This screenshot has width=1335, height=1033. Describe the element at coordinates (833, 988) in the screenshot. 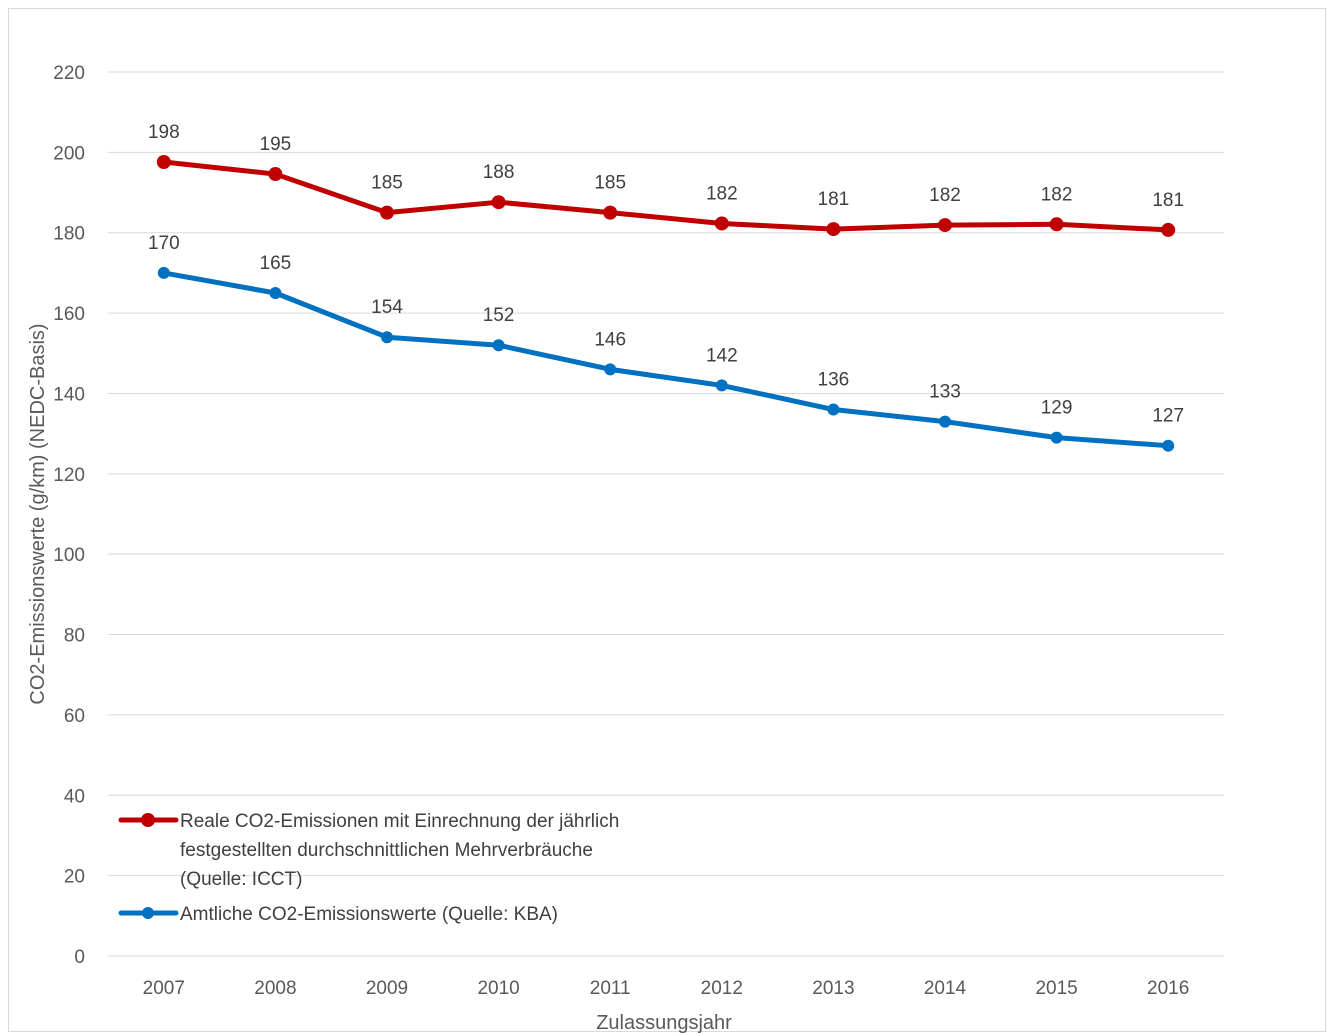

I see `x-tick-label: 2013` at that location.